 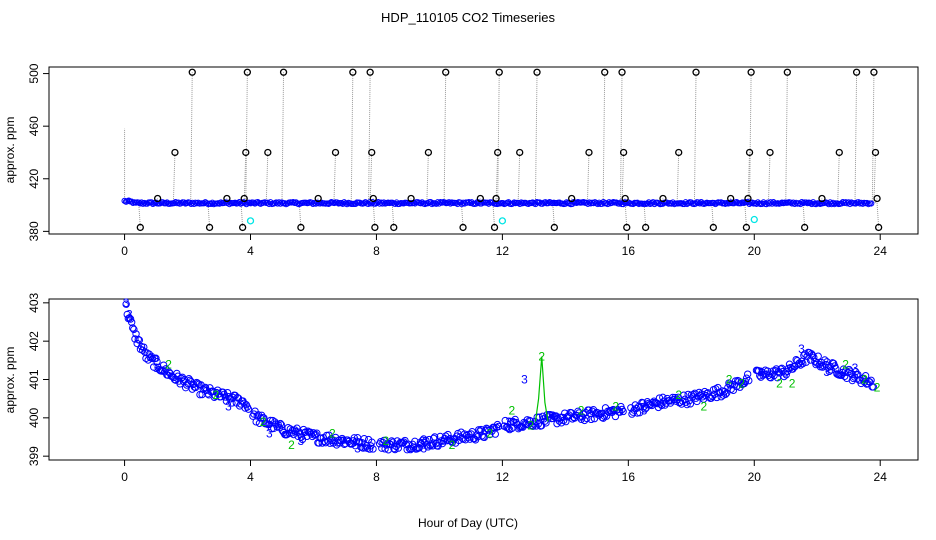 What do you see at coordinates (34, 456) in the screenshot?
I see `bottom-ytick-label: 399` at bounding box center [34, 456].